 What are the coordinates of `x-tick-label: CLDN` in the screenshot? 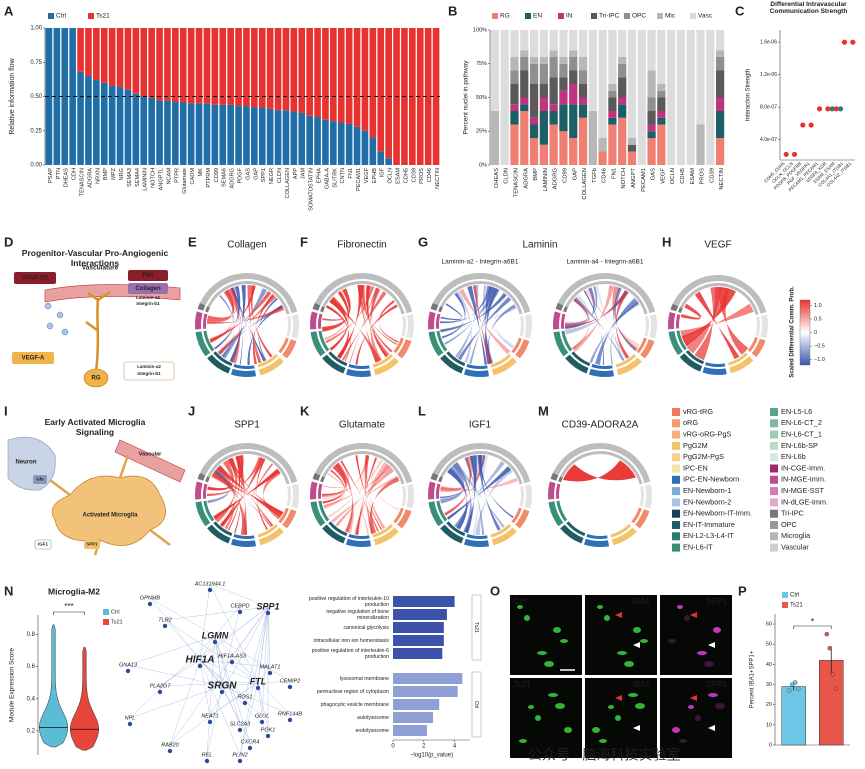 It's located at (507, 176).